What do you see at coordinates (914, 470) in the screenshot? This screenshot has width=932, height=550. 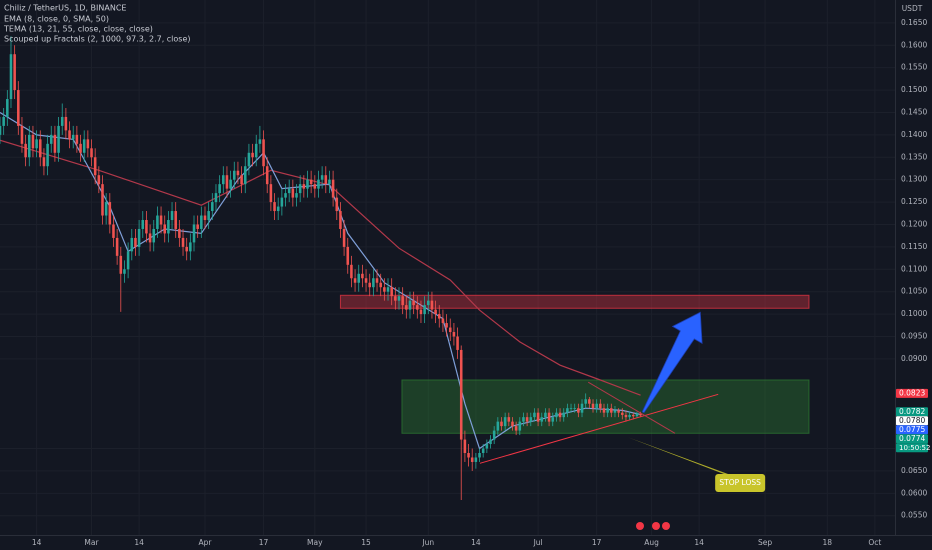 I see `y-tick-label: 0.0650` at bounding box center [914, 470].